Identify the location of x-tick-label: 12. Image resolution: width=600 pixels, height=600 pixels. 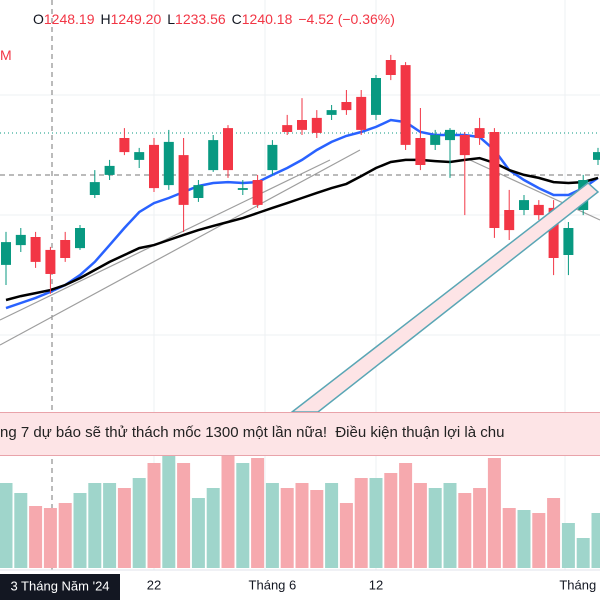
(376, 584).